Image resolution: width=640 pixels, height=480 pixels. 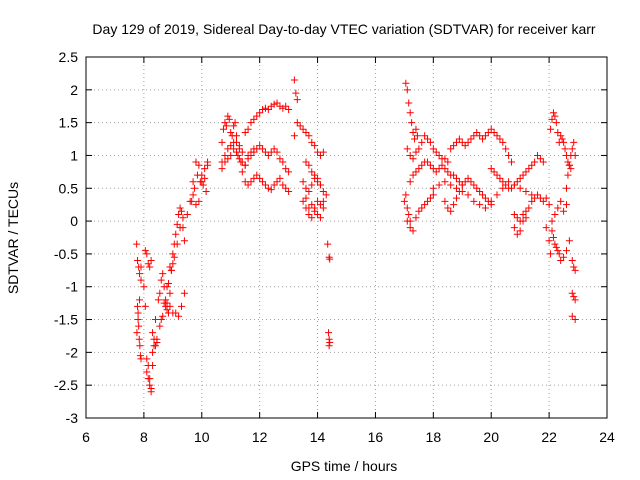 What do you see at coordinates (69, 188) in the screenshot?
I see `y-tick-label: 0.5` at bounding box center [69, 188].